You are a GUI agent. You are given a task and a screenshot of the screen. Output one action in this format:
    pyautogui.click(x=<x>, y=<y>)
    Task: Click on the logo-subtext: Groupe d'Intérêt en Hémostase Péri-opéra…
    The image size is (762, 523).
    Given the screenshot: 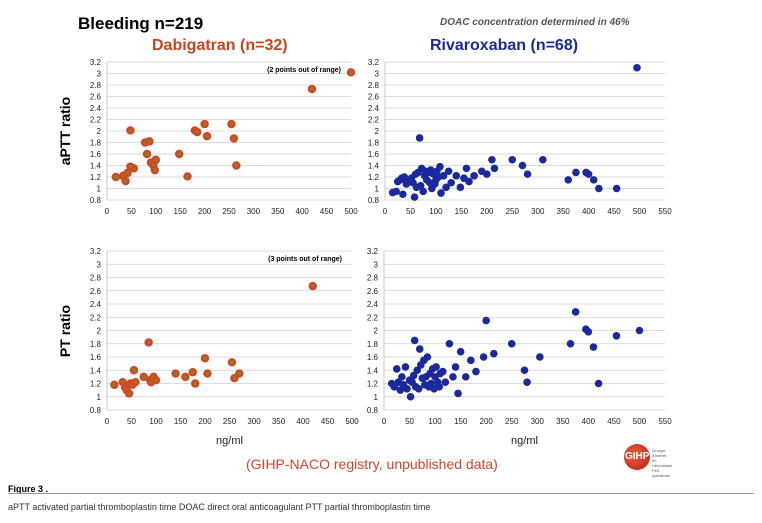 What is the action you would take?
    pyautogui.click(x=662, y=463)
    